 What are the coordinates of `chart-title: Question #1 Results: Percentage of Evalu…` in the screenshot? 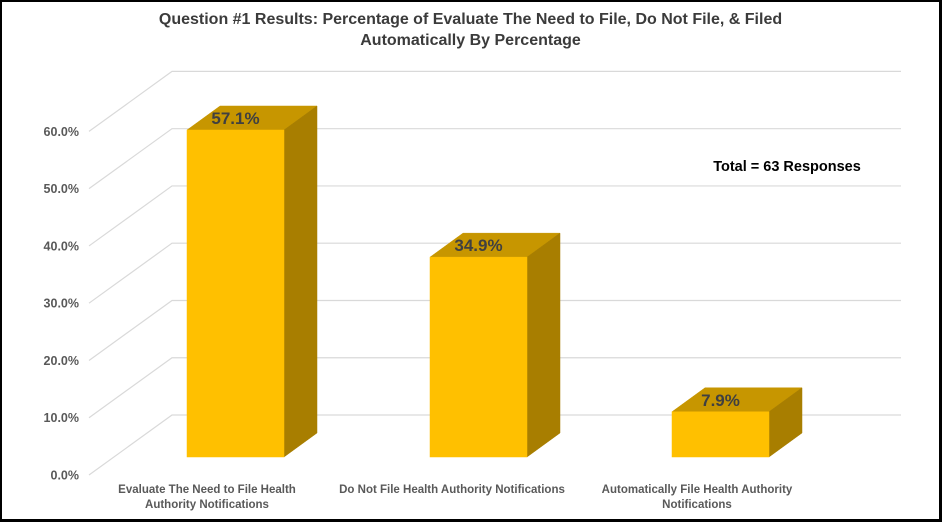 It's located at (470, 30).